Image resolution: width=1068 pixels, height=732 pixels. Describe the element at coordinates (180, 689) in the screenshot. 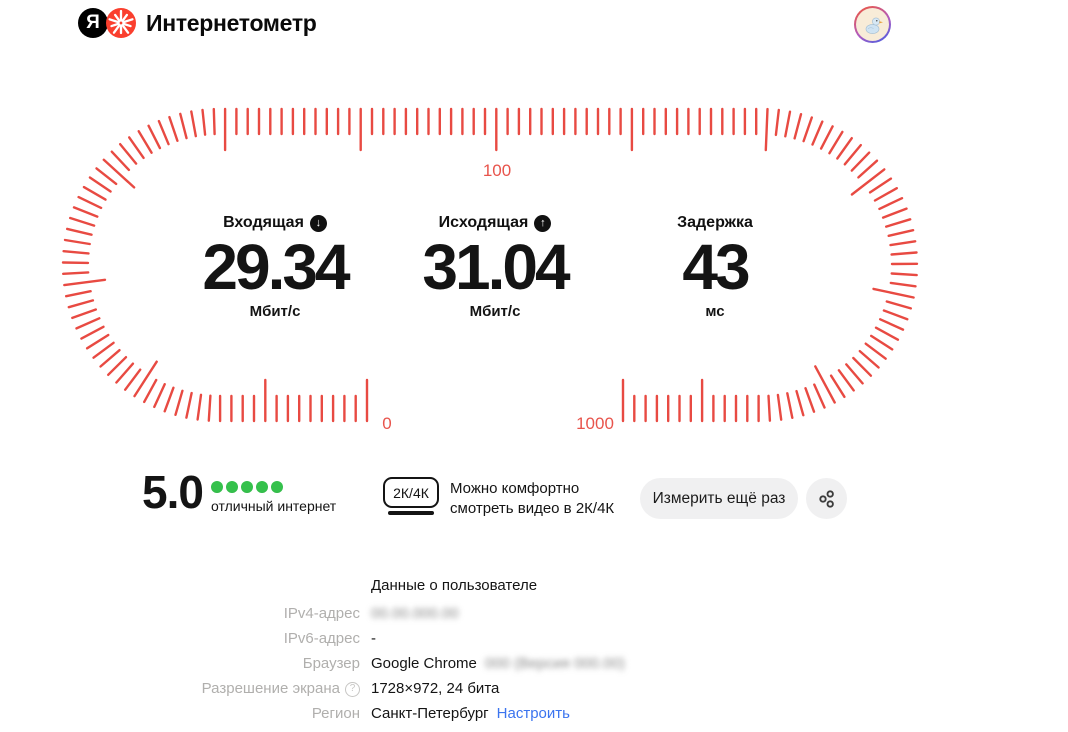

I see `screen-resolution-label: Разрешение экрана ?` at that location.